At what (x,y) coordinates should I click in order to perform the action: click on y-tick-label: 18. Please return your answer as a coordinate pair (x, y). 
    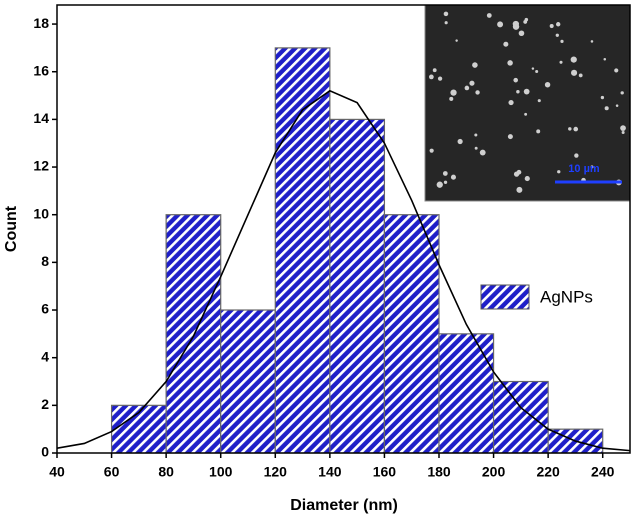
    Looking at the image, I should click on (41, 23).